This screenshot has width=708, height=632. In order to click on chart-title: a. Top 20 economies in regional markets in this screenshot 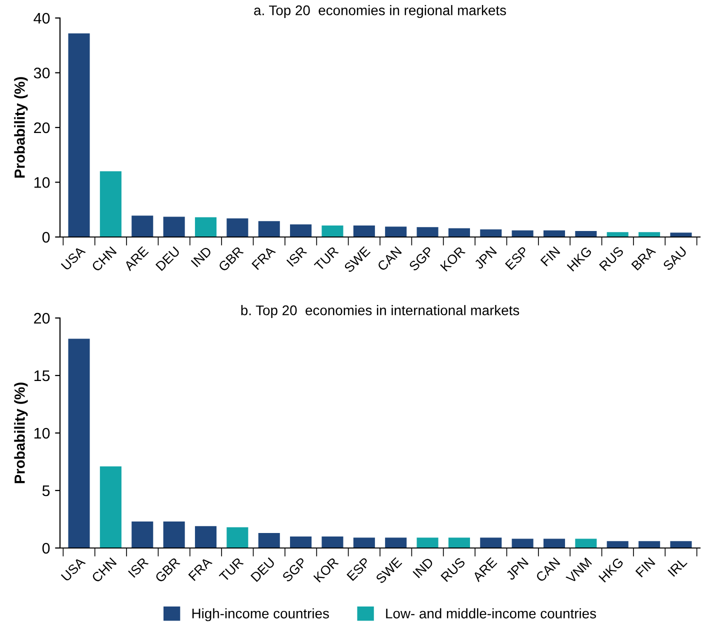, I will do `click(380, 11)`.